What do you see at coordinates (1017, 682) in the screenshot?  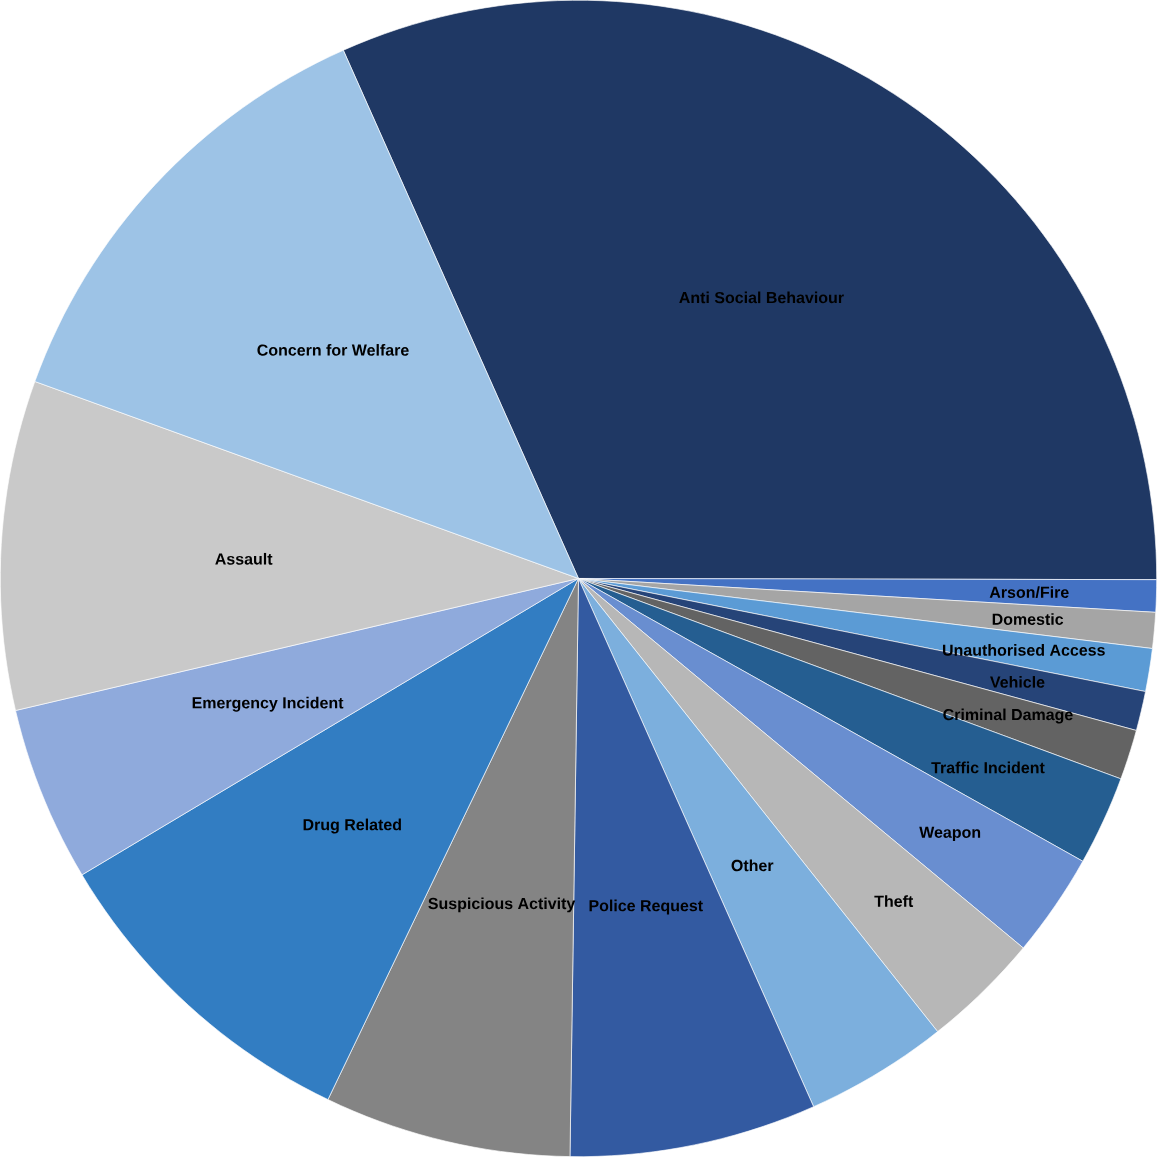 I see `slice-label: Vehicle` at bounding box center [1017, 682].